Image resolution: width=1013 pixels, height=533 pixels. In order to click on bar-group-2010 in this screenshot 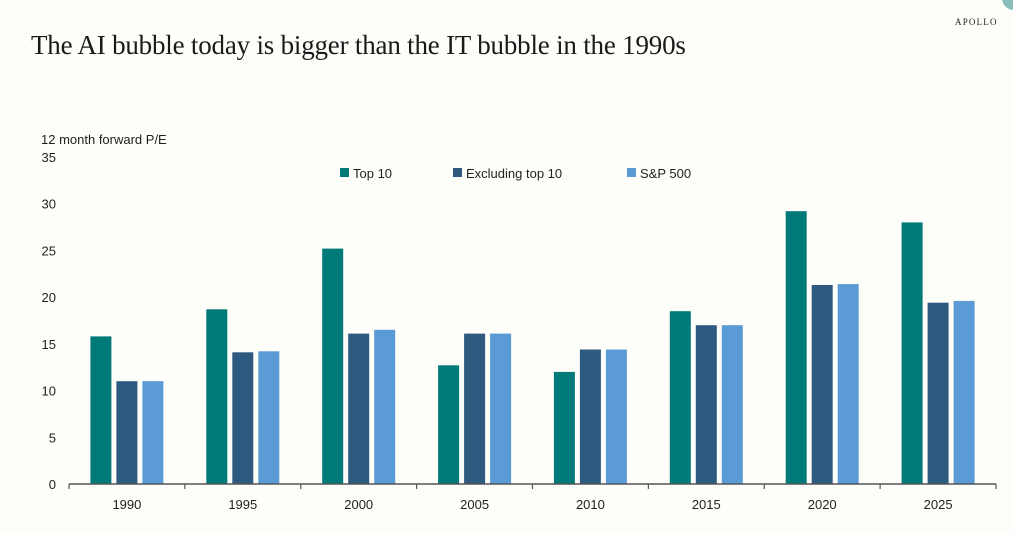, I will do `click(590, 416)`.